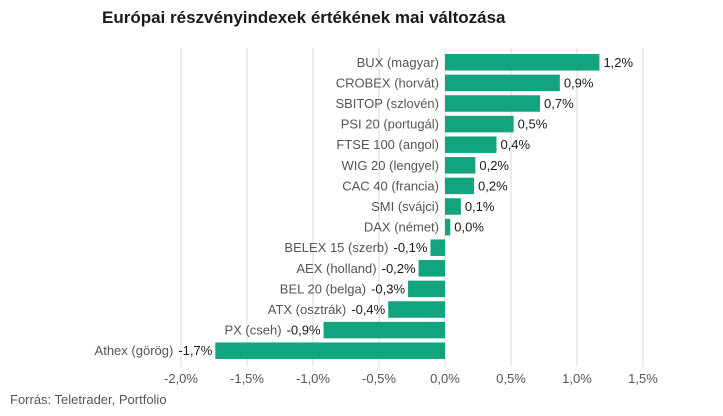  Describe the element at coordinates (390, 165) in the screenshot. I see `category-label: WIG 20 (lengyel)` at that location.